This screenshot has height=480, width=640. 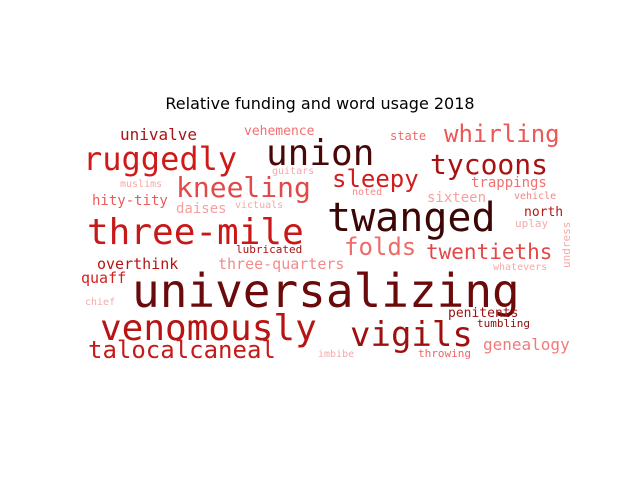 I want to click on word-vehemence: vehemence, so click(x=279, y=131).